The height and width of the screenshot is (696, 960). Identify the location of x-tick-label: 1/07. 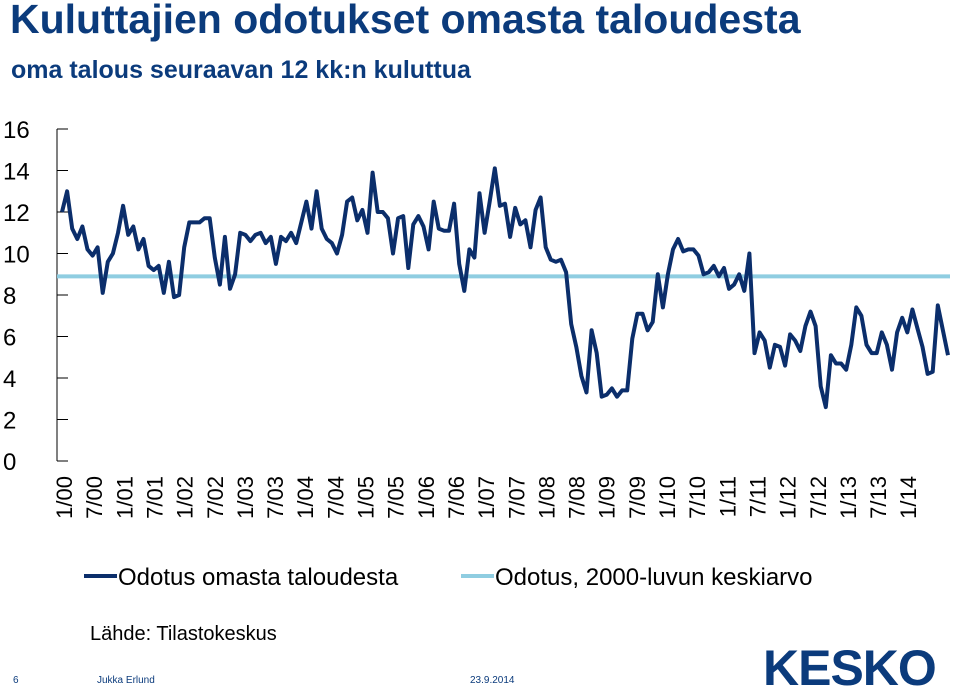
(486, 497).